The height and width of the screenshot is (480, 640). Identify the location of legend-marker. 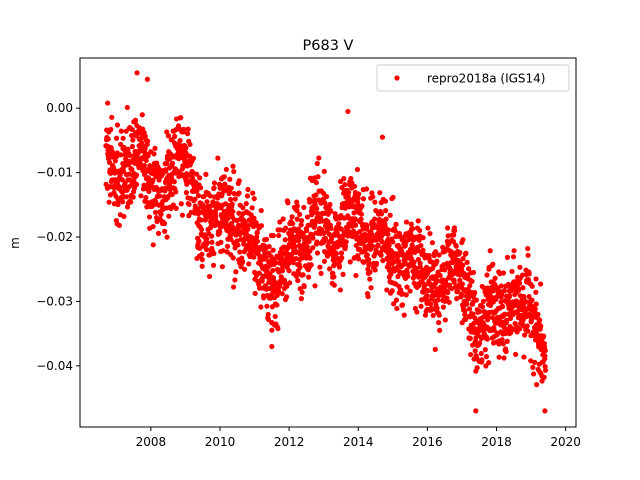
(397, 78).